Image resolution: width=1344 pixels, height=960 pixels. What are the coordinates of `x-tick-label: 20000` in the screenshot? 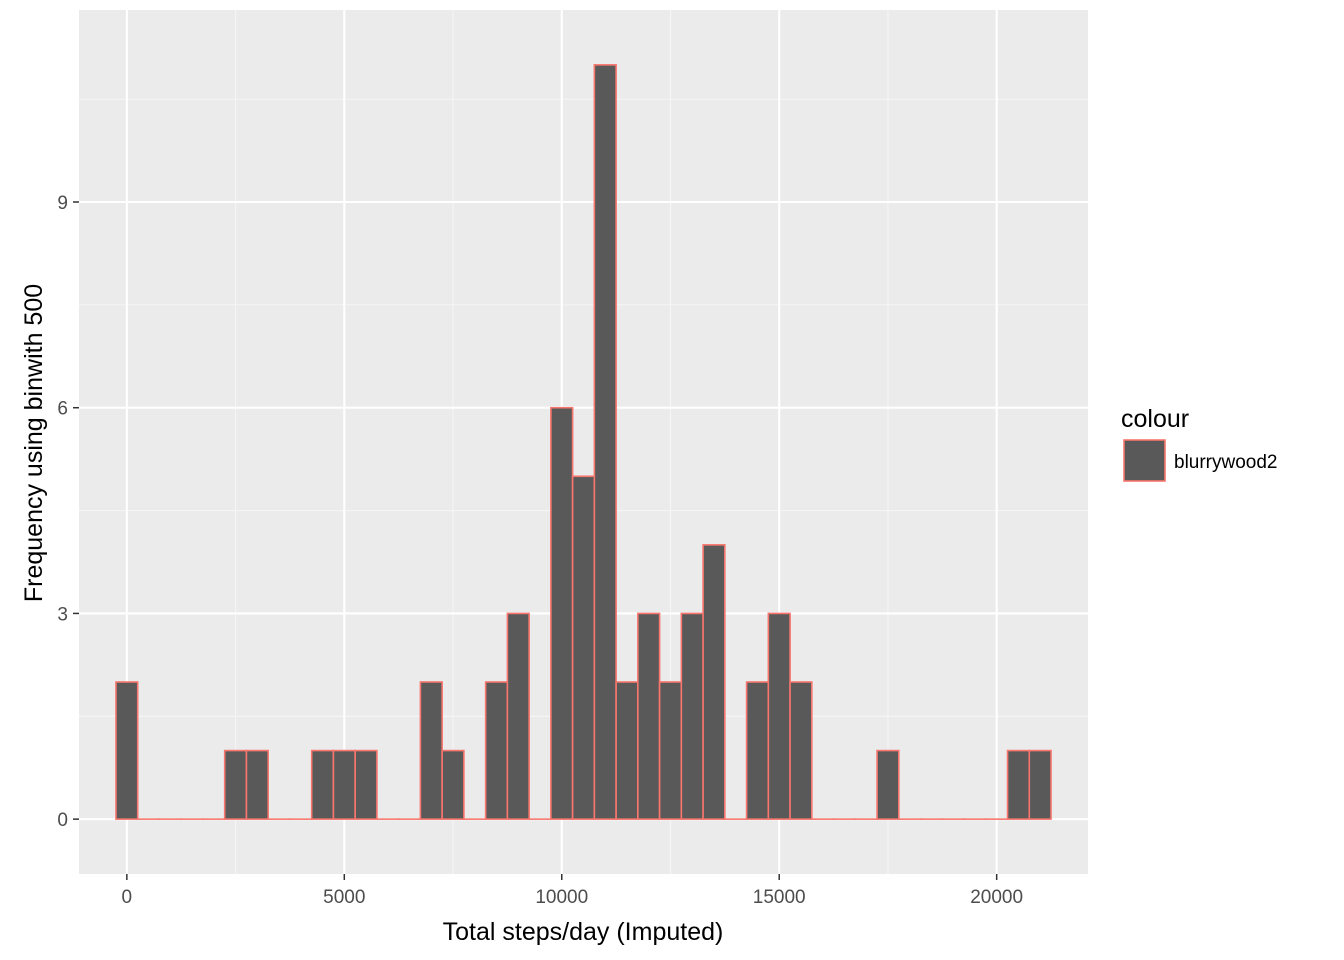 It's located at (996, 897).